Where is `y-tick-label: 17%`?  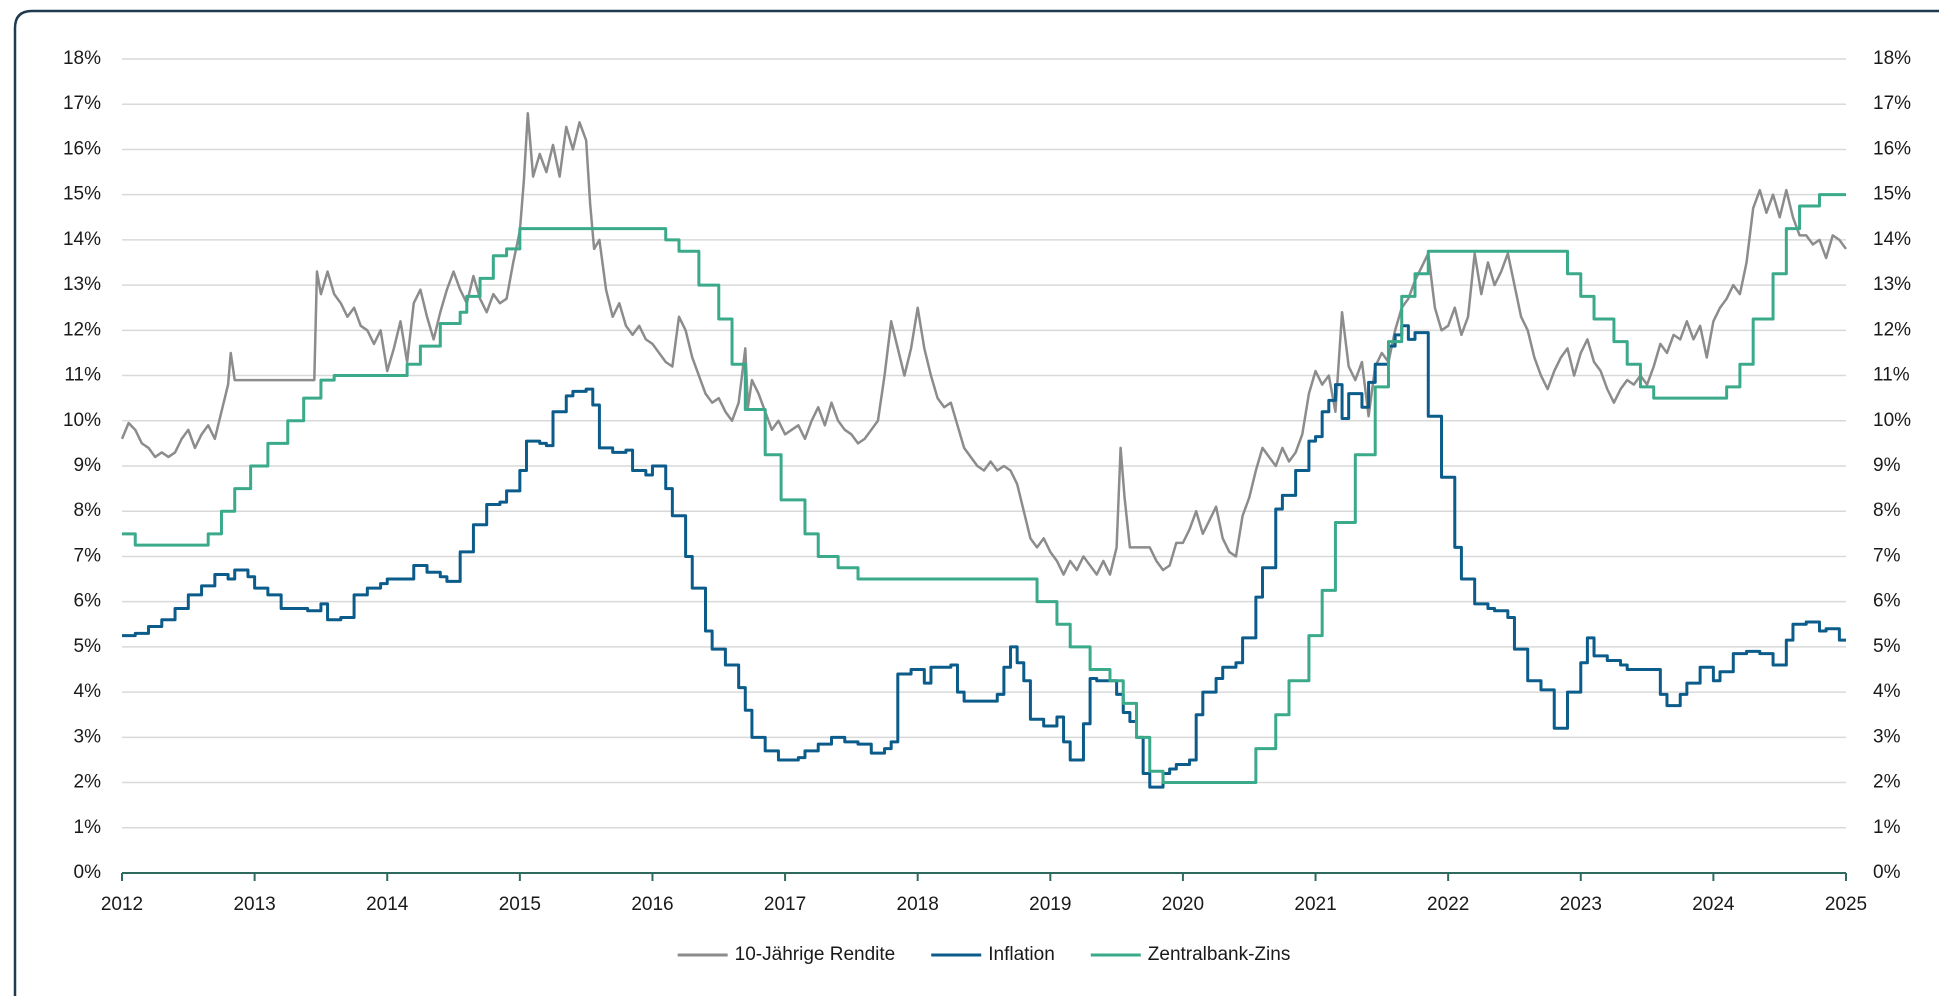
y-tick-label: 17% is located at coordinates (82, 103).